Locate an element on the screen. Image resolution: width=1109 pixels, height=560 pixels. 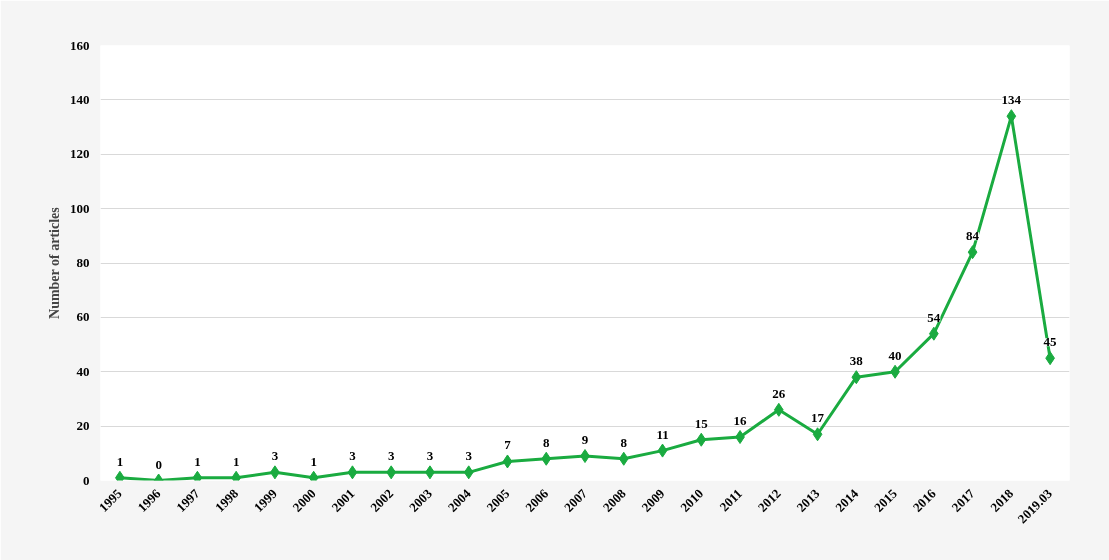
data-label: 11 is located at coordinates (662, 434).